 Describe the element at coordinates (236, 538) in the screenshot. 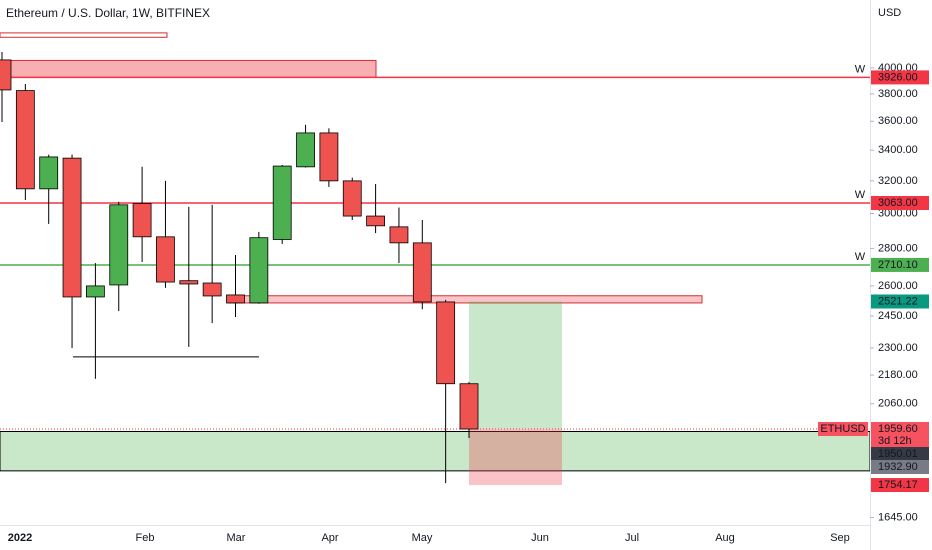

I see `x-tick-label: Mar` at that location.